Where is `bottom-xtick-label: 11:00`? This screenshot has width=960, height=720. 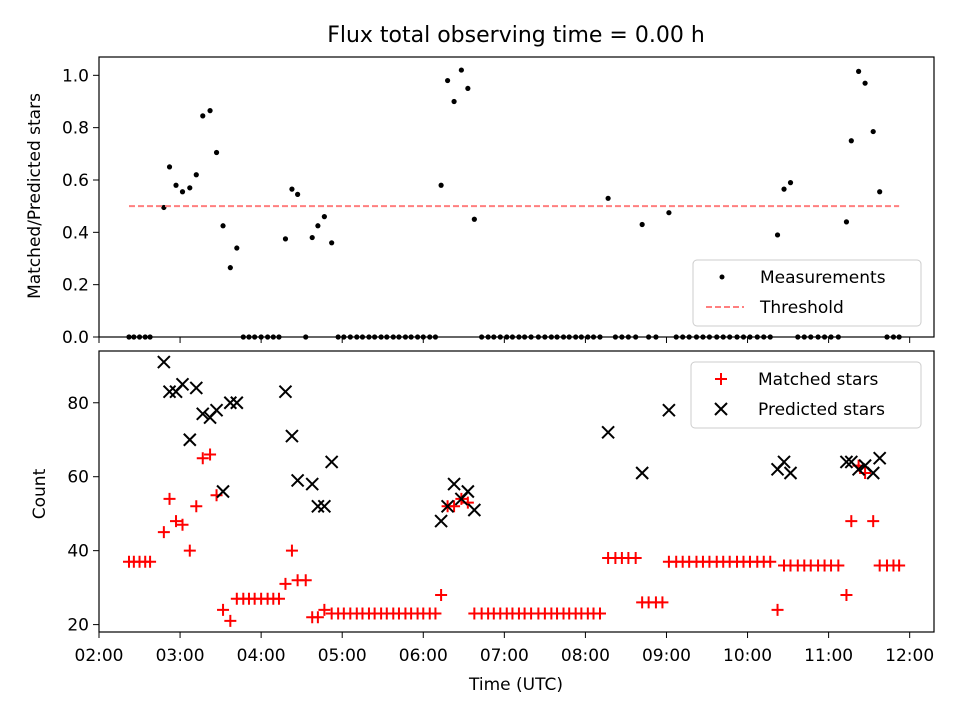
bottom-xtick-label: 11:00 is located at coordinates (828, 656).